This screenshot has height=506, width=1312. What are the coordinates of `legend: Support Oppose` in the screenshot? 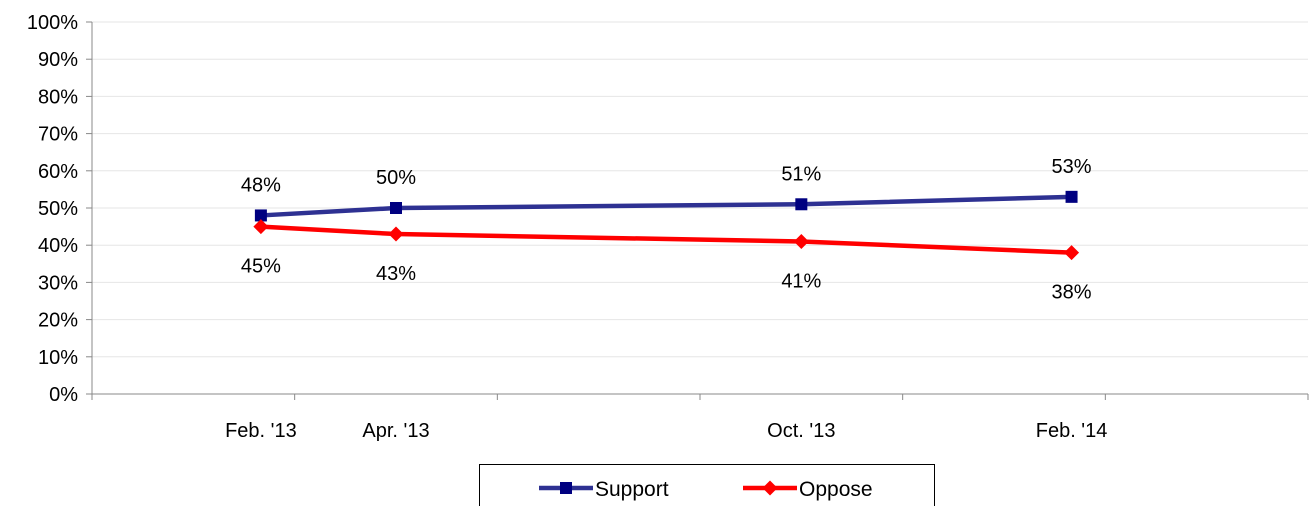 It's located at (707, 485).